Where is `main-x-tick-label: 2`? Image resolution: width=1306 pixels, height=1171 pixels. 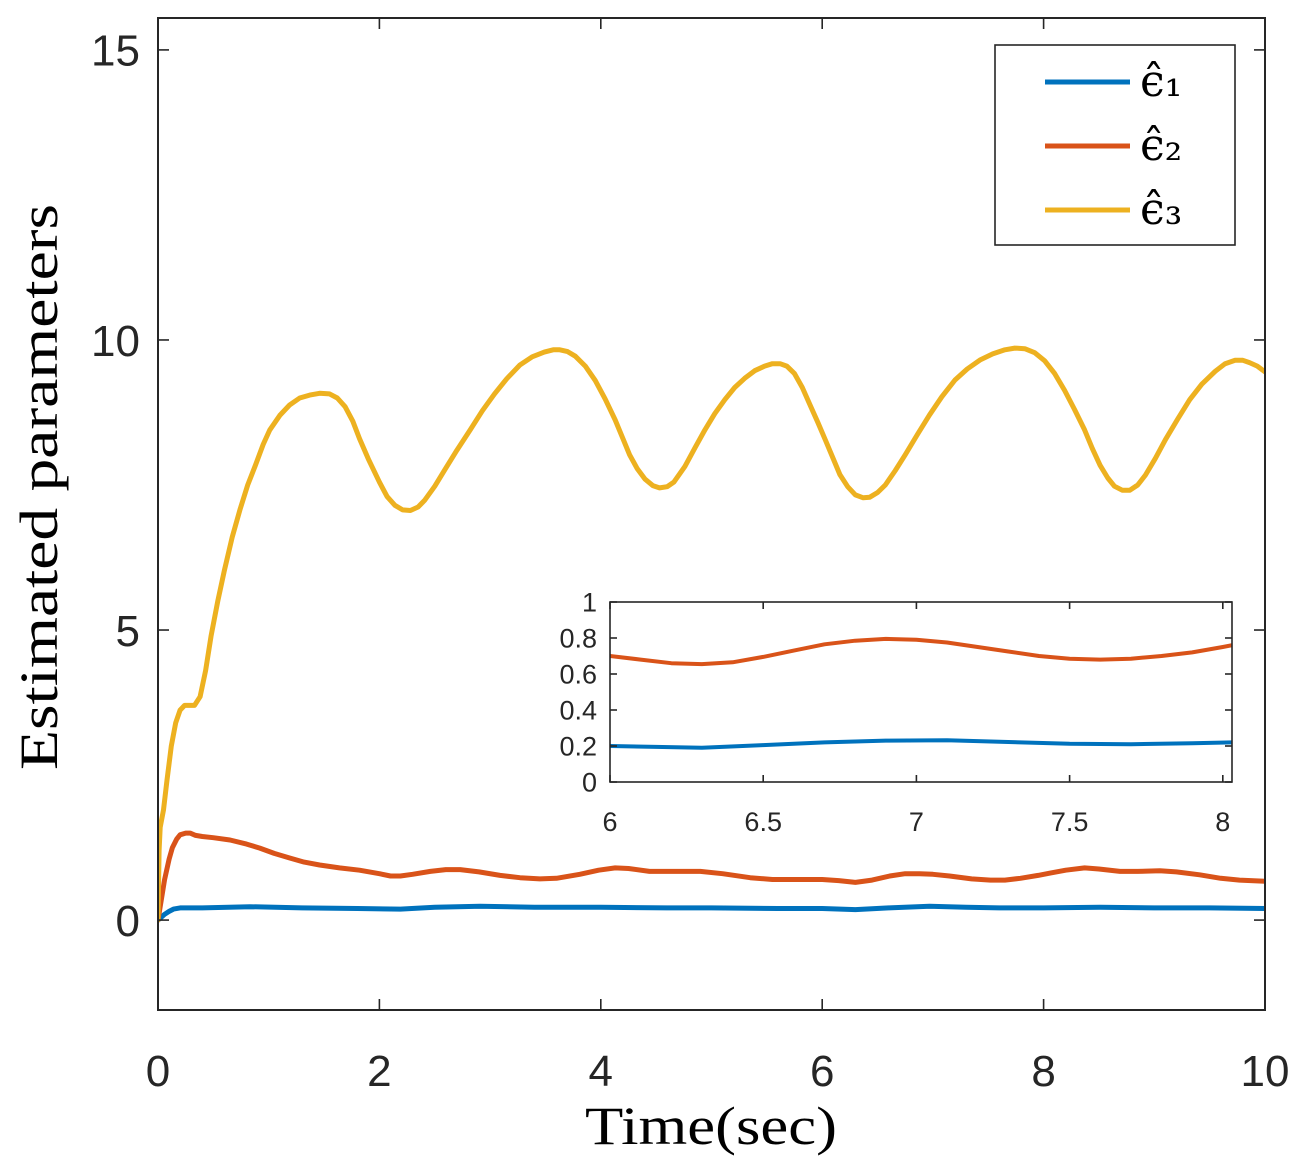
main-x-tick-label: 2 is located at coordinates (379, 1071).